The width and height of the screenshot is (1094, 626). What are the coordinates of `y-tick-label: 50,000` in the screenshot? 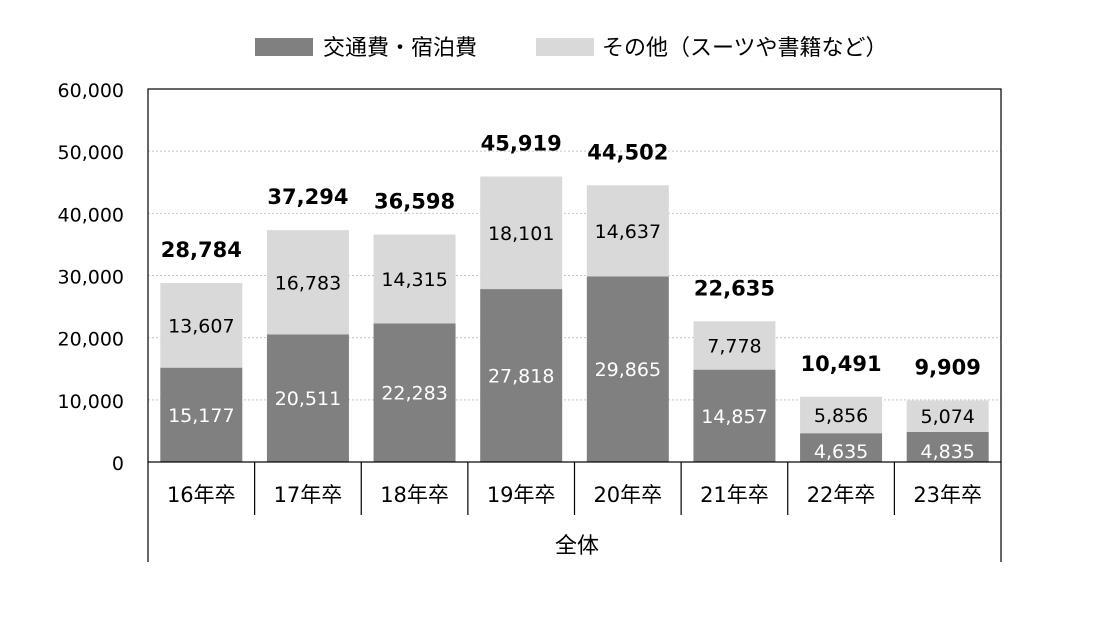 It's located at (91, 153).